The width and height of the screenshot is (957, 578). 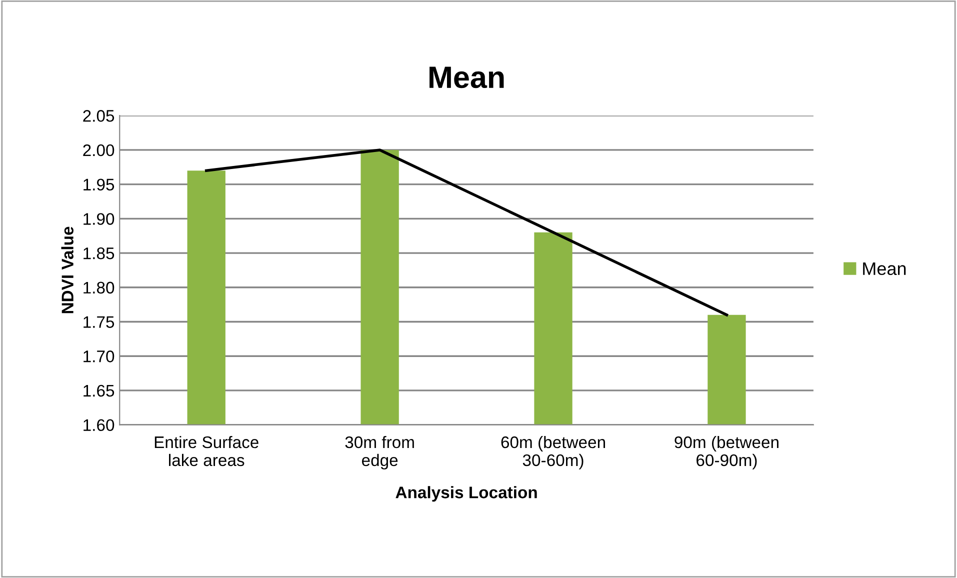 I want to click on y-tick-label: 1.60, so click(x=99, y=425).